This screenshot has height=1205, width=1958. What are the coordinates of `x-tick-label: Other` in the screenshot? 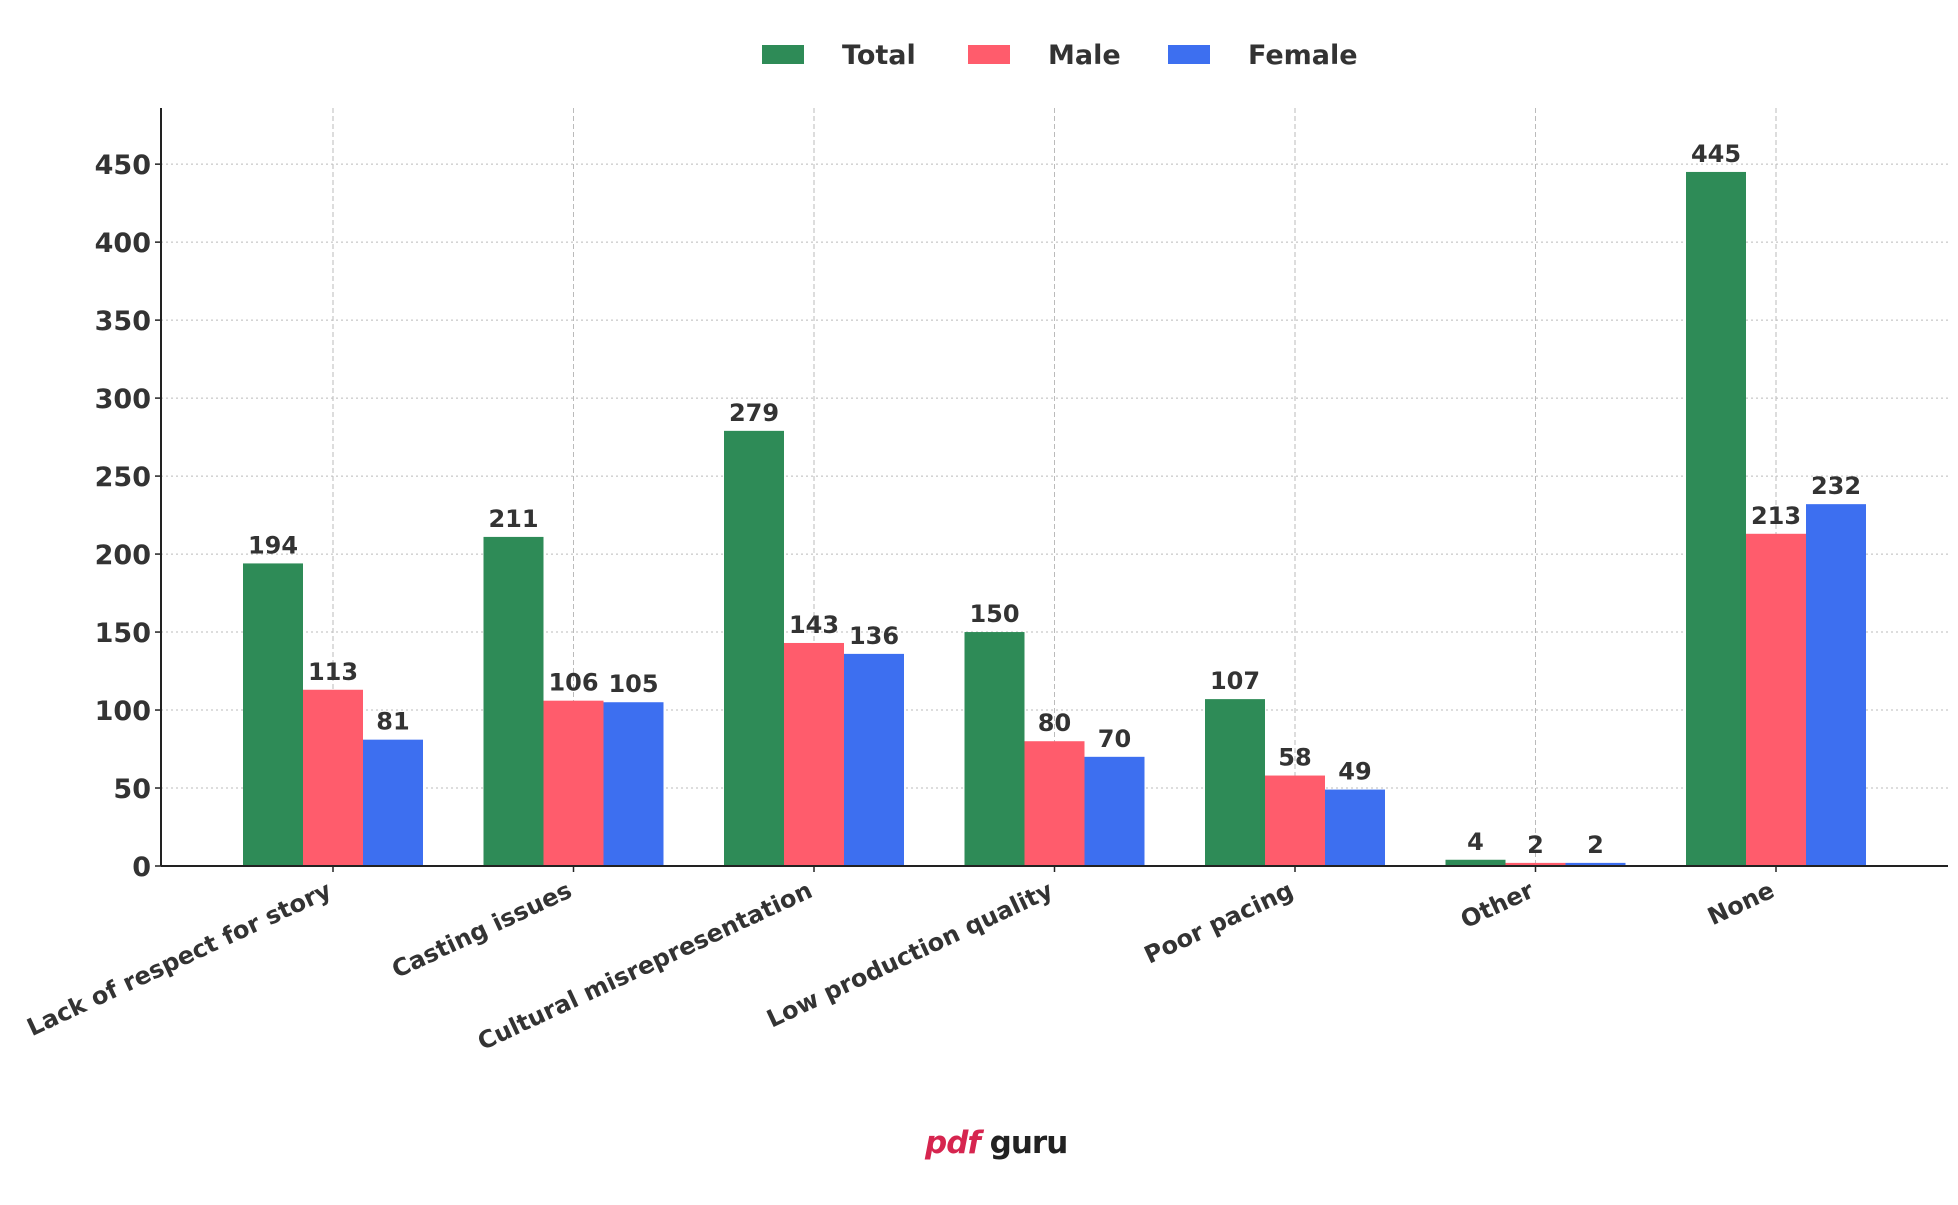 It's located at (1497, 905).